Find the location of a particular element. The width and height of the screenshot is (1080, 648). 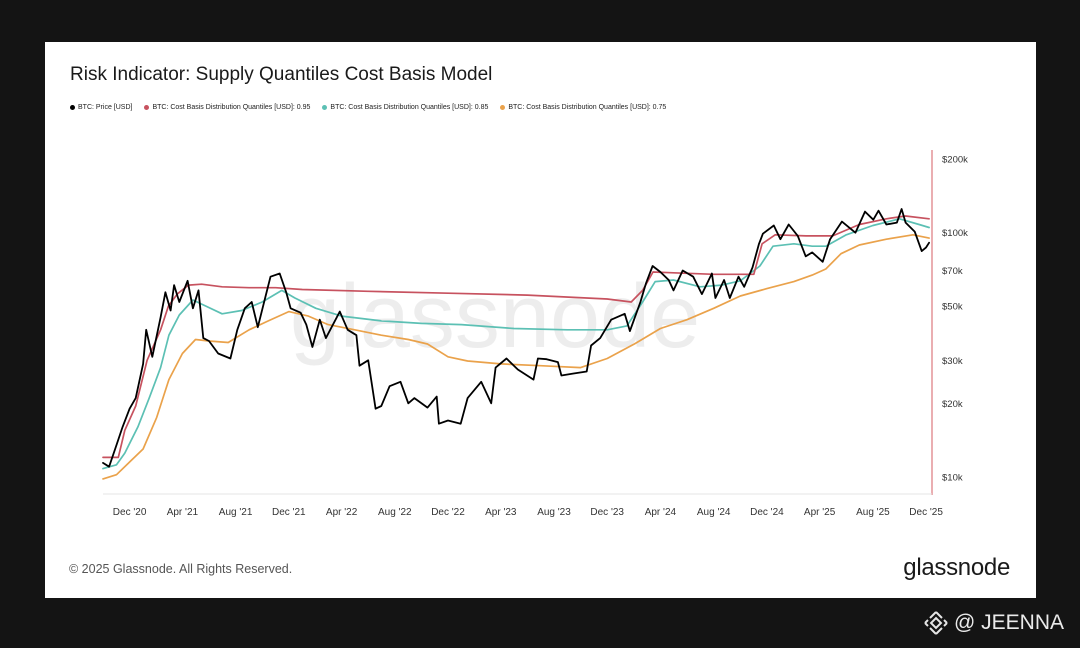

y-tick-label: $70k is located at coordinates (952, 271).